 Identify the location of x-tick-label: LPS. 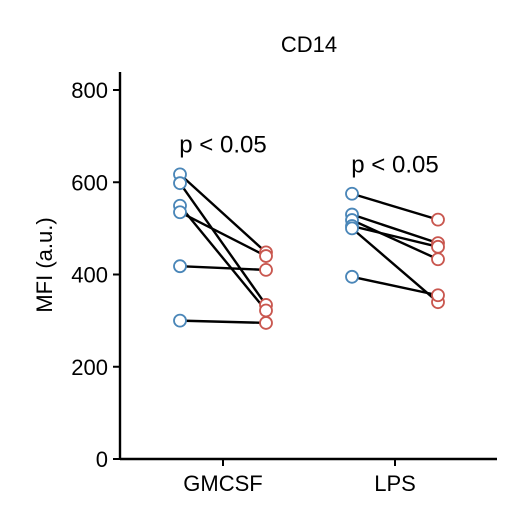
(395, 483).